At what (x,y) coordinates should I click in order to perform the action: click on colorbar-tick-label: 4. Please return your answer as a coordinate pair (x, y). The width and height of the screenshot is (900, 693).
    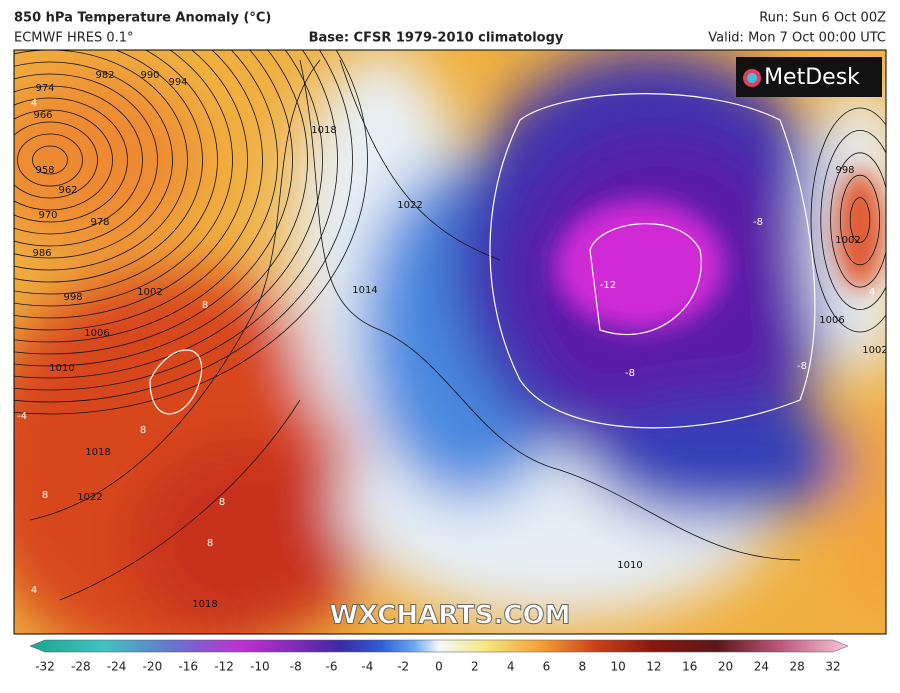
    Looking at the image, I should click on (511, 667).